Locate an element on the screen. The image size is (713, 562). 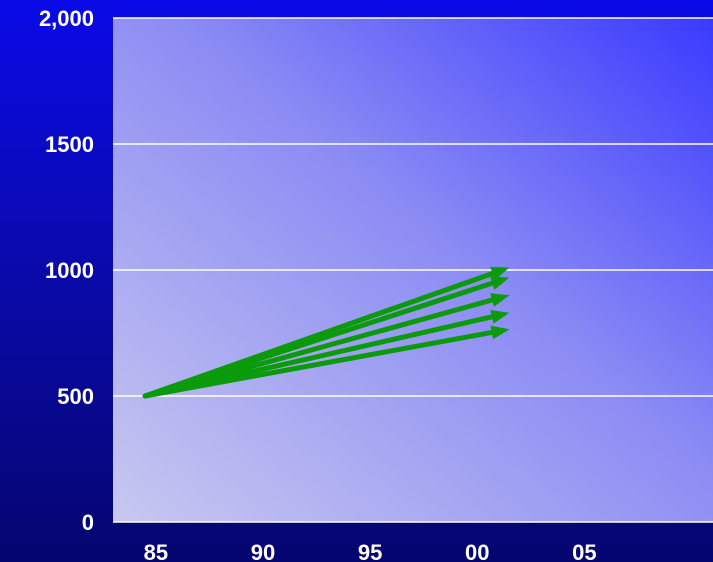
x-tick-label: 00 is located at coordinates (477, 551).